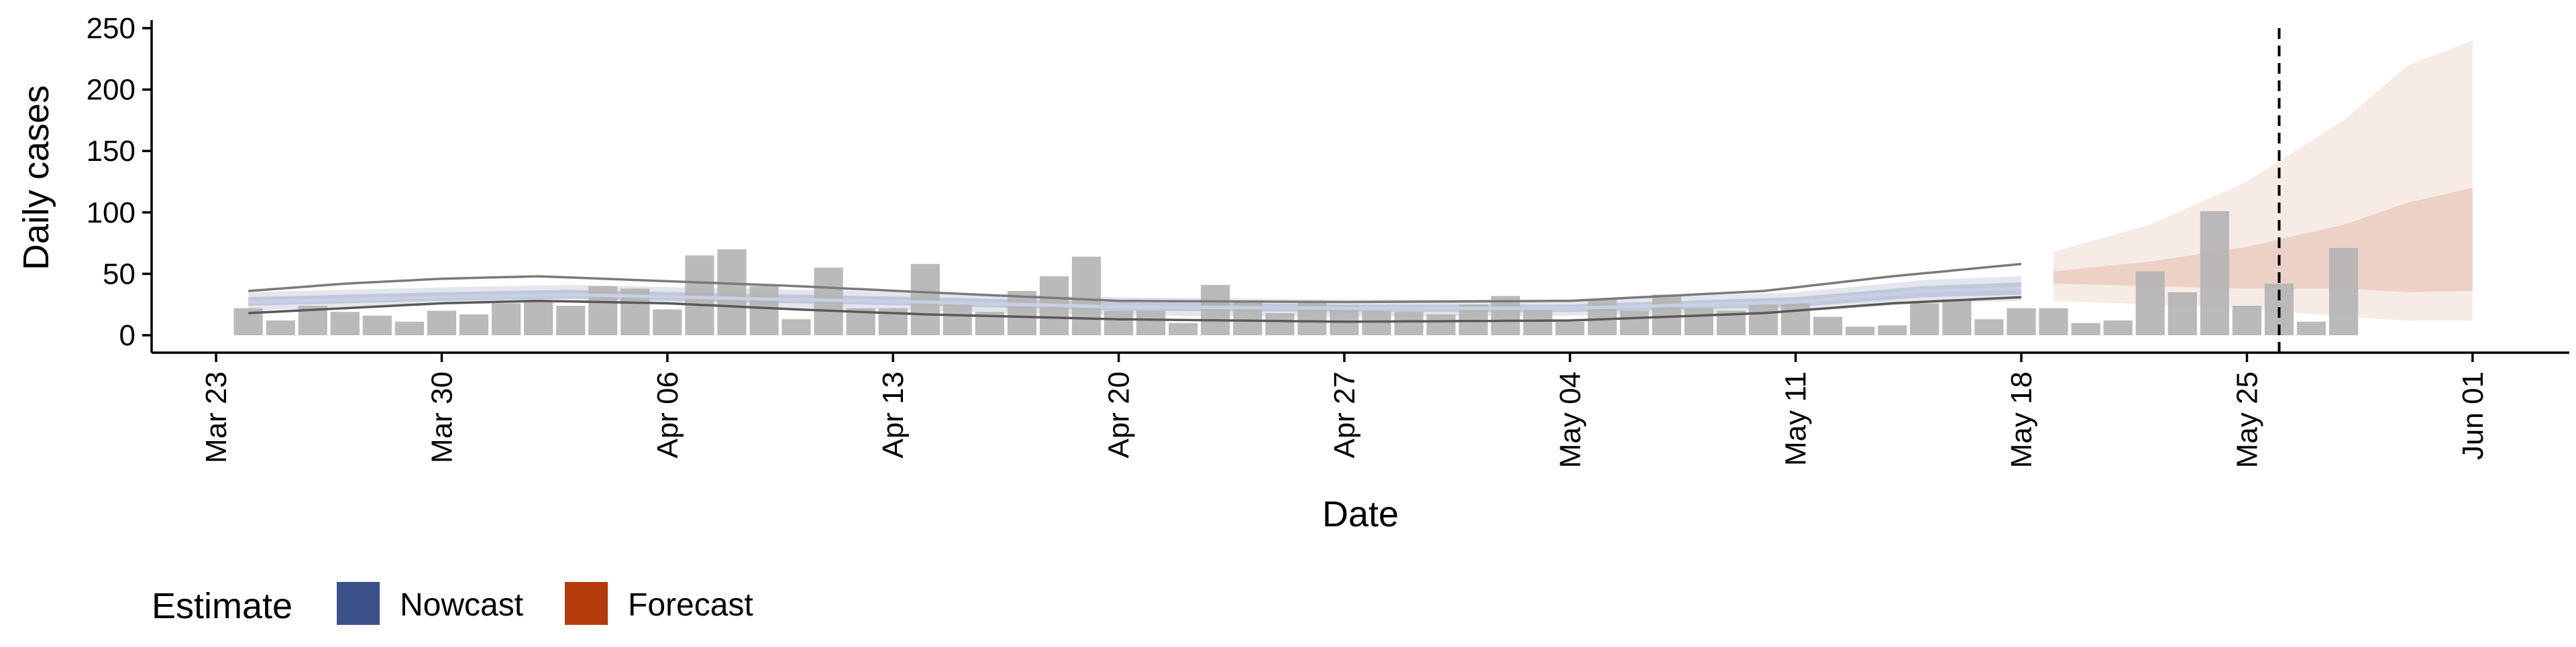 The width and height of the screenshot is (2576, 647). I want to click on x-tick-label: May 11, so click(1796, 418).